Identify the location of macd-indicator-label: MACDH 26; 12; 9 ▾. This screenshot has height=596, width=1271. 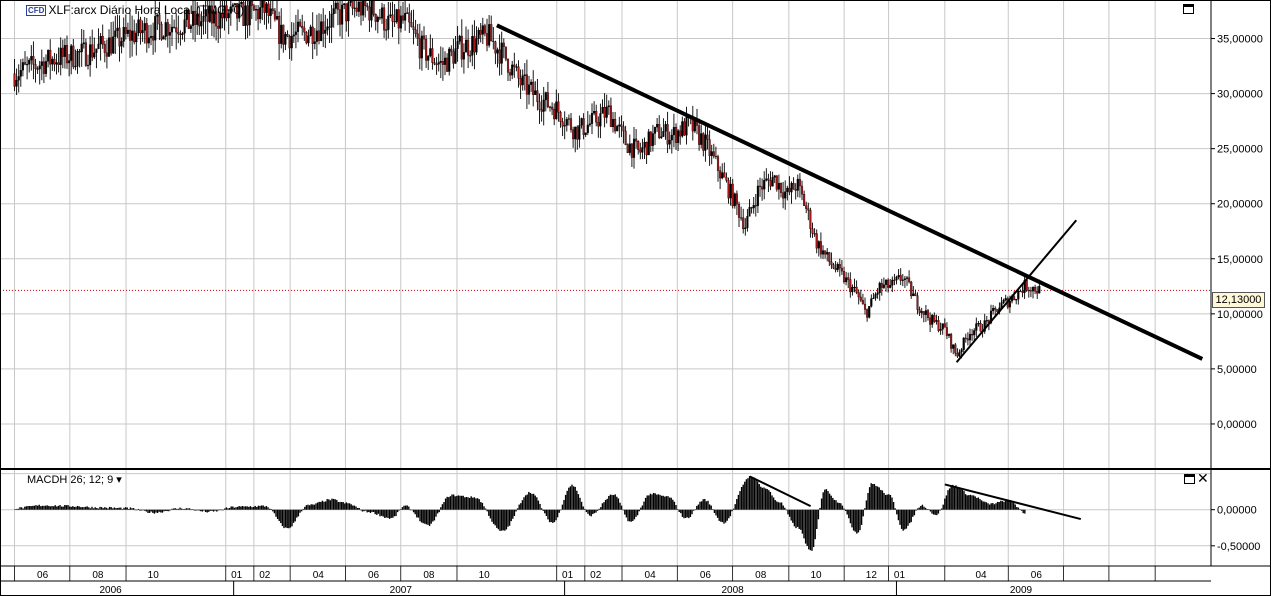
(74, 480).